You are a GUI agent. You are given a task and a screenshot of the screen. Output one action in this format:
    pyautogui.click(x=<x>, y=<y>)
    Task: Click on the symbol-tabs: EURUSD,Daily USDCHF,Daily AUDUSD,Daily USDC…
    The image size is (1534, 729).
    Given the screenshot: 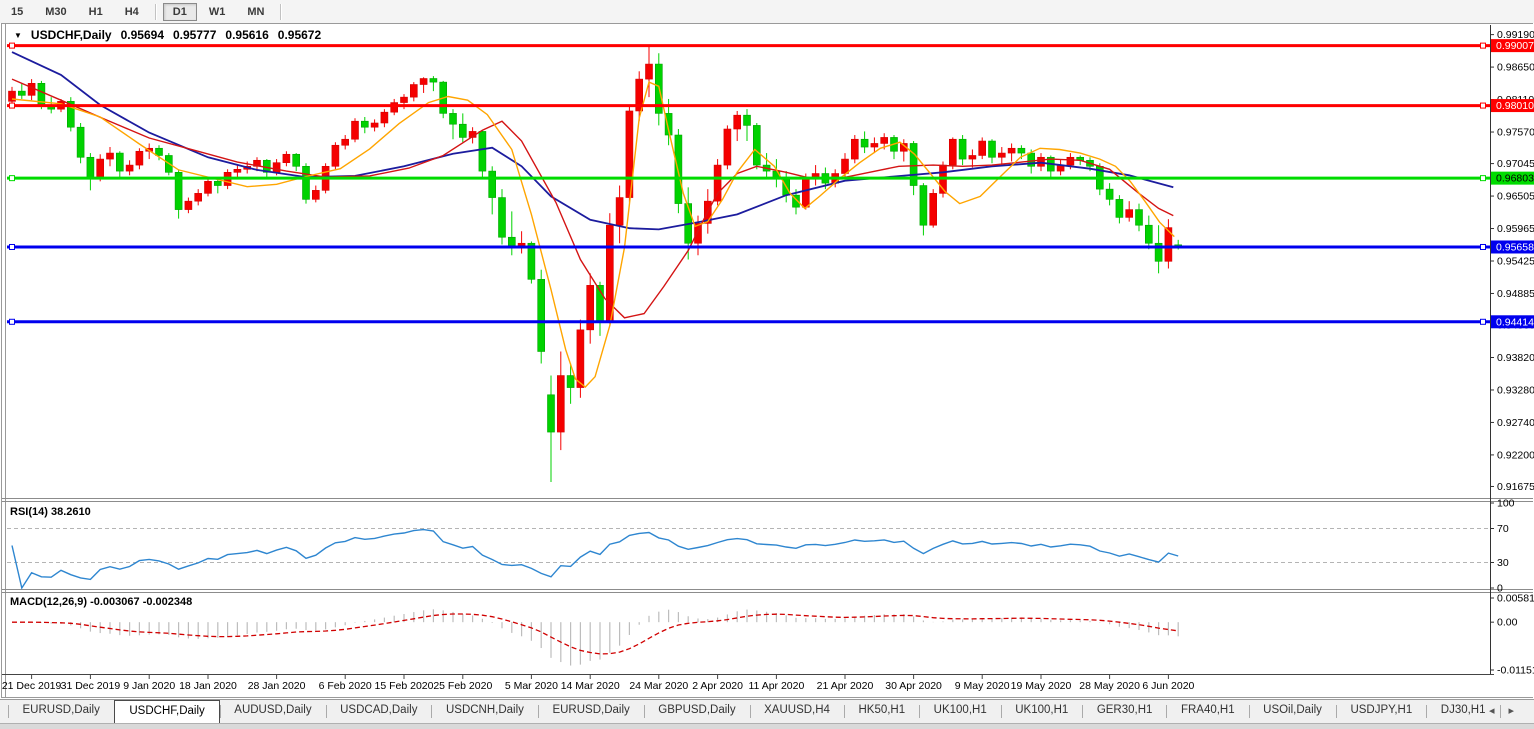 What is the action you would take?
    pyautogui.click(x=750, y=711)
    